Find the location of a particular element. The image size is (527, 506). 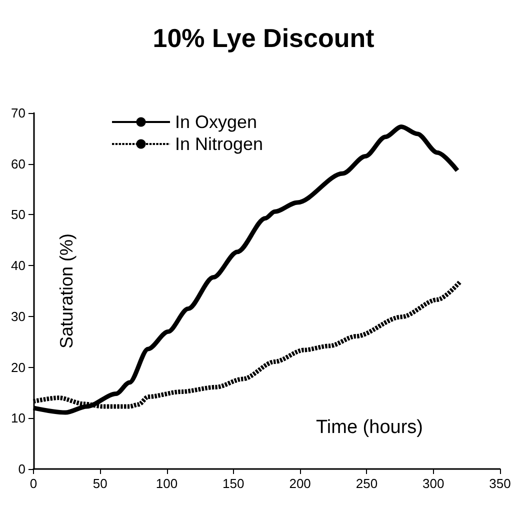

y-tick-label: 70 is located at coordinates (18, 113).